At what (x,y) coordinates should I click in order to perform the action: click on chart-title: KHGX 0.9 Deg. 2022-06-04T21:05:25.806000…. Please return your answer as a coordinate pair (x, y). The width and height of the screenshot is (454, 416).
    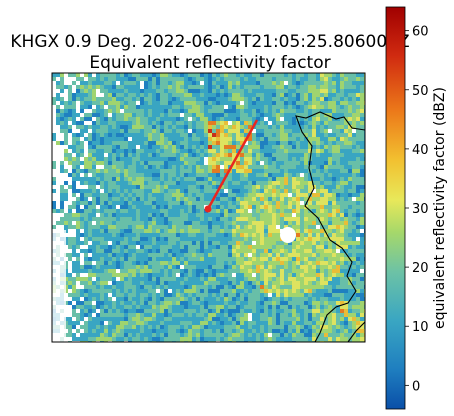
    Looking at the image, I should click on (210, 42).